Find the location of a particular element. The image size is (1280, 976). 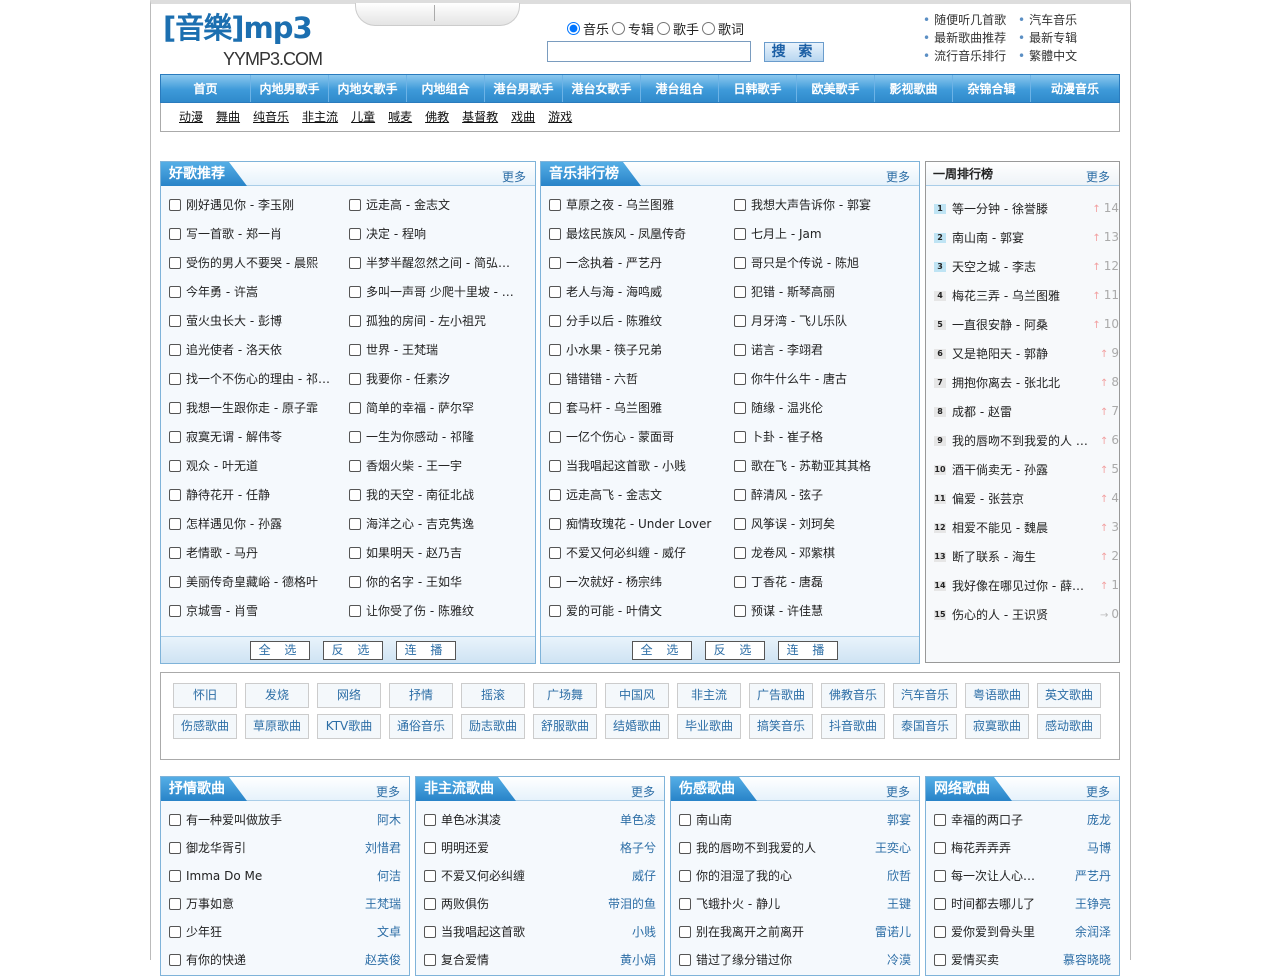

song-item: 爱的可能 - 叶倩文 is located at coordinates (638, 611).